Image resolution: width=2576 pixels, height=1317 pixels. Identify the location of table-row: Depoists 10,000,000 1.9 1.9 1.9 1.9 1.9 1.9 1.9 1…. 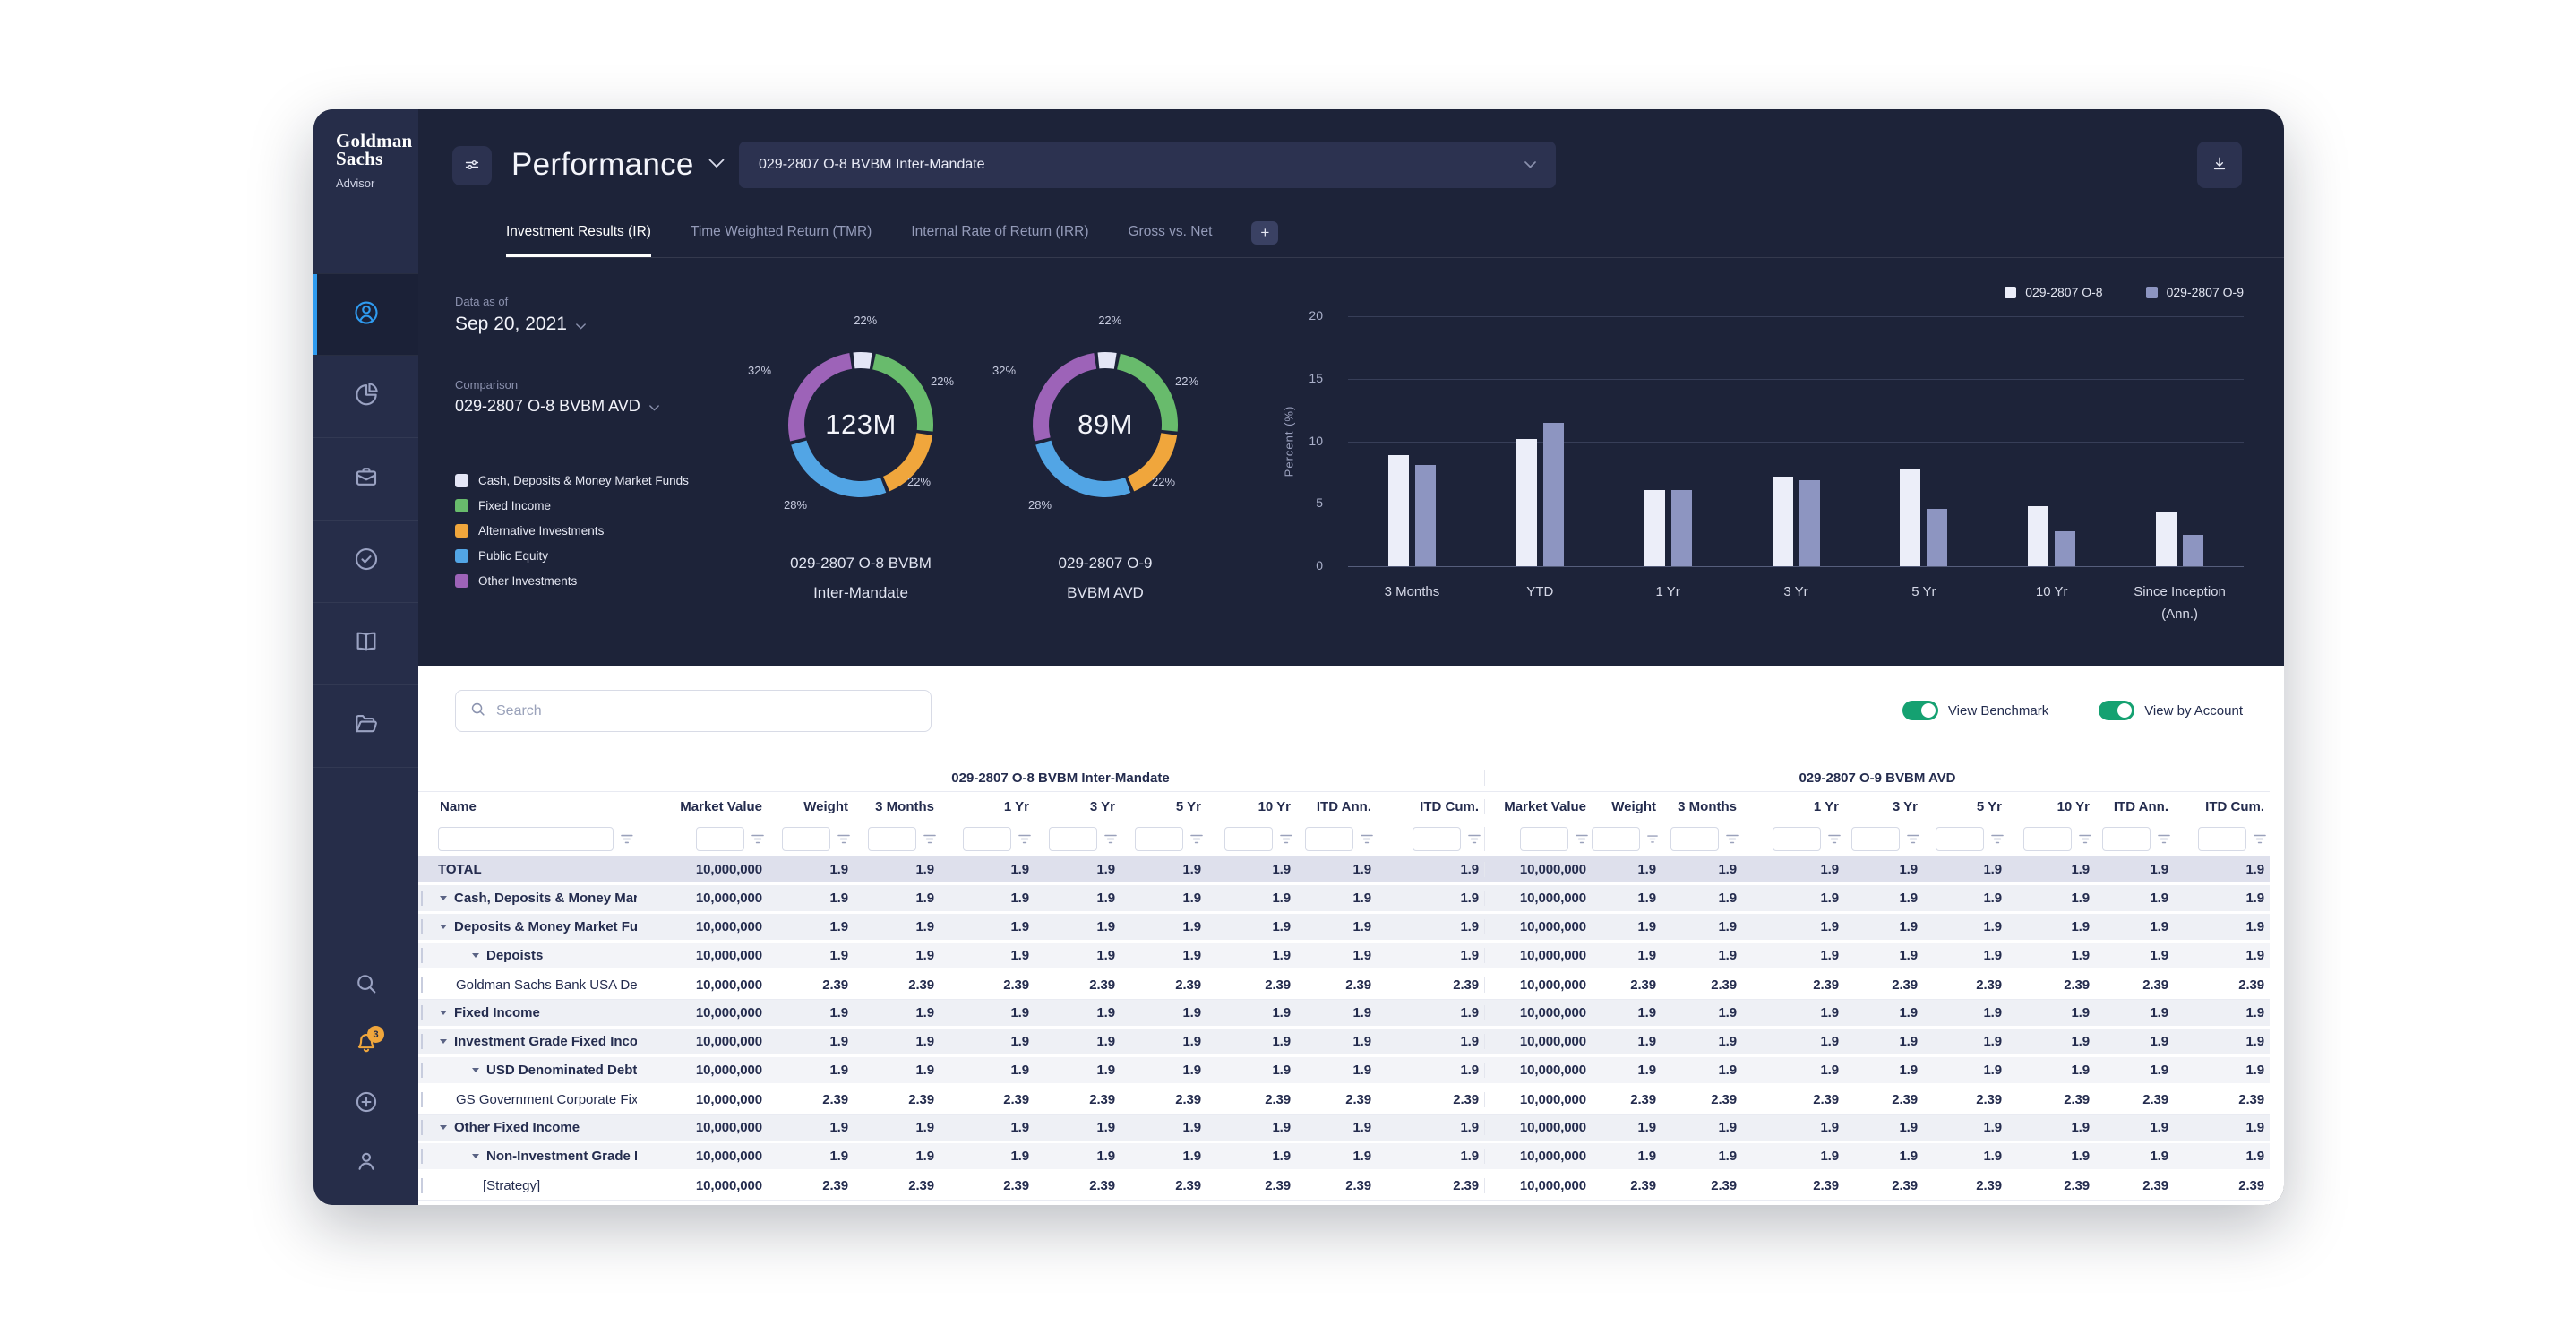
(1344, 957).